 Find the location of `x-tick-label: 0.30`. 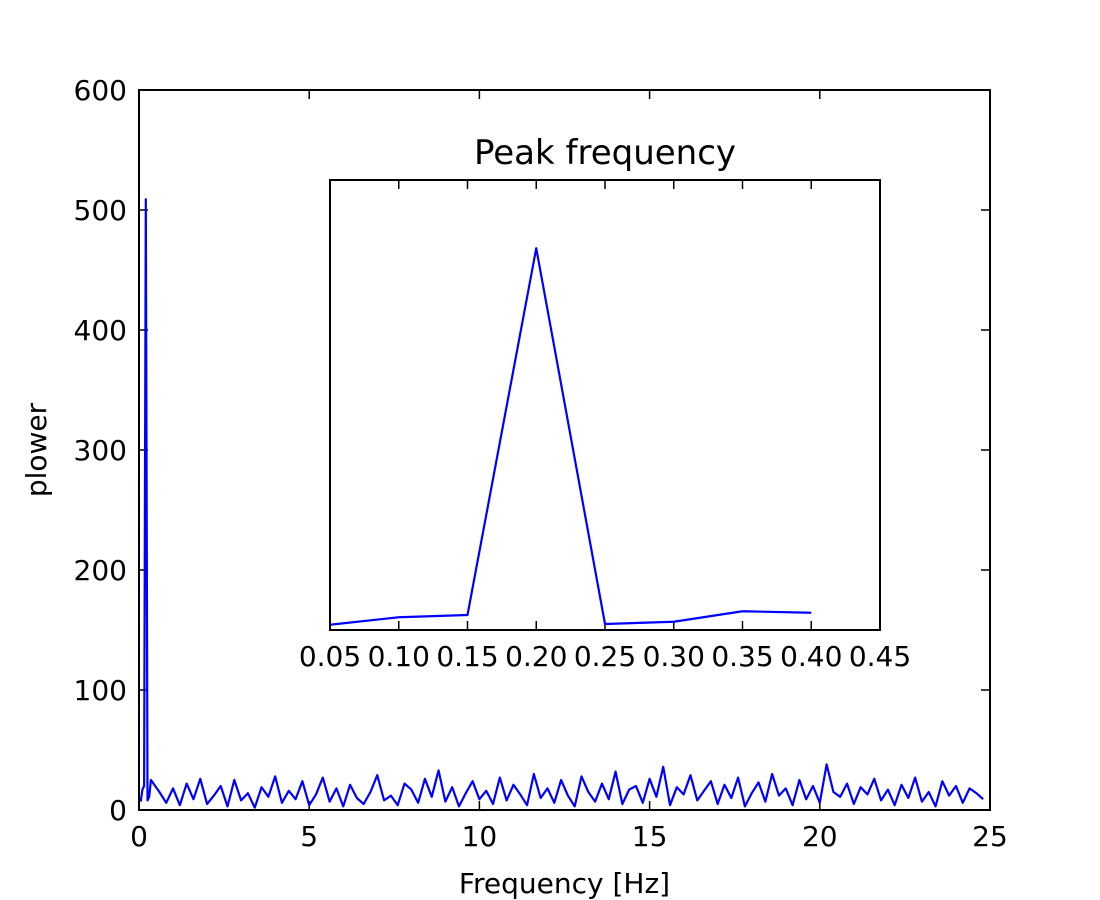

x-tick-label: 0.30 is located at coordinates (674, 656).